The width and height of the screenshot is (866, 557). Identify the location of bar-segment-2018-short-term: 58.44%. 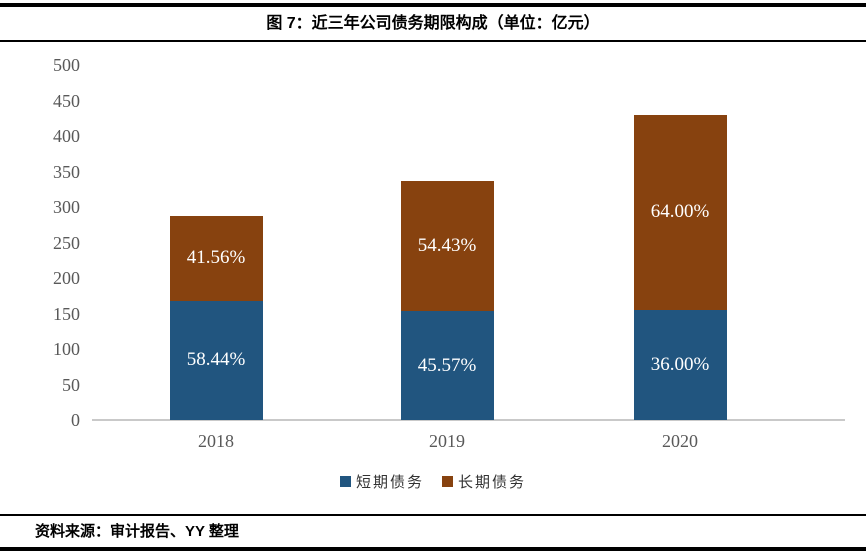
(216, 360).